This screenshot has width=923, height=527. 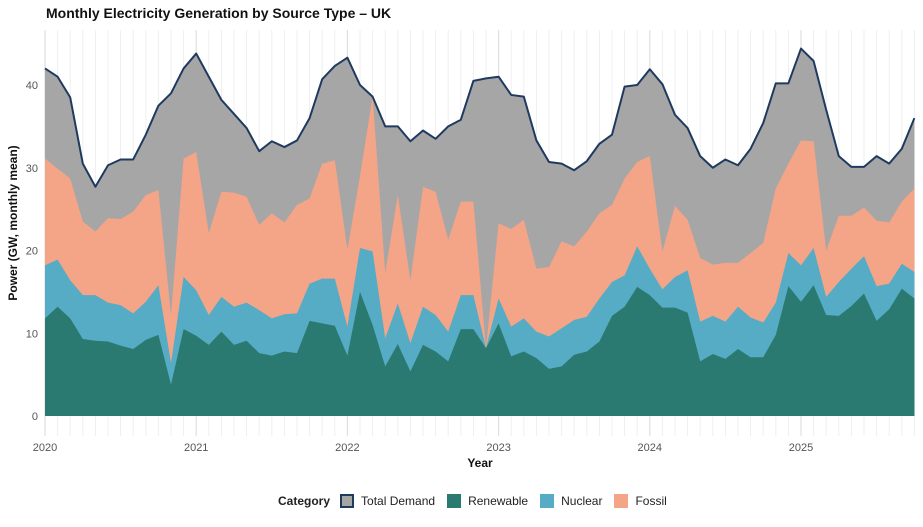 I want to click on legend-item-fossil: Fossil, so click(x=640, y=501).